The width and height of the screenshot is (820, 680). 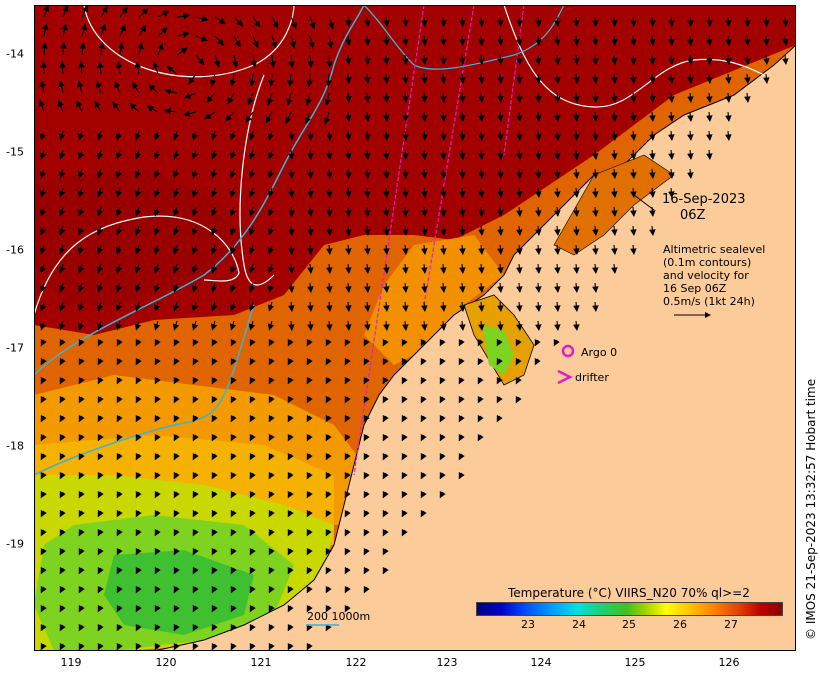 I want to click on altimetry-line: 16 Sep 06Z, so click(x=695, y=288).